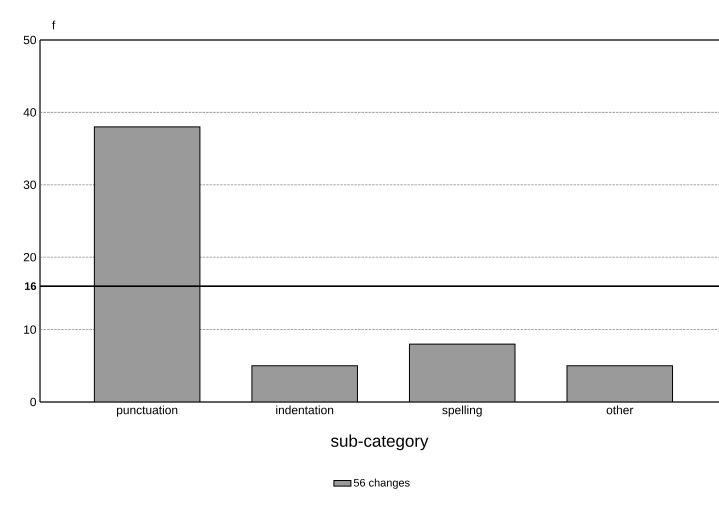  Describe the element at coordinates (382, 483) in the screenshot. I see `legend-label: 56 changes` at that location.